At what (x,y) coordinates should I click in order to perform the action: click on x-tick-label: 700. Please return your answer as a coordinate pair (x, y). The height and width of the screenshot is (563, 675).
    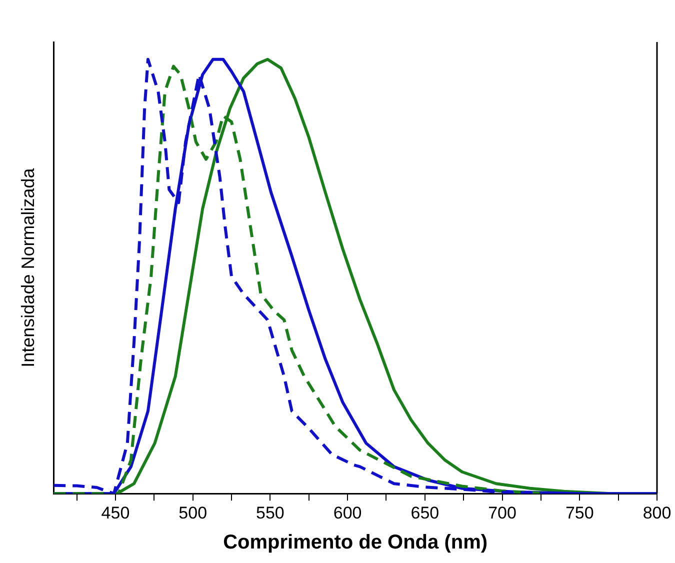
    Looking at the image, I should click on (502, 512).